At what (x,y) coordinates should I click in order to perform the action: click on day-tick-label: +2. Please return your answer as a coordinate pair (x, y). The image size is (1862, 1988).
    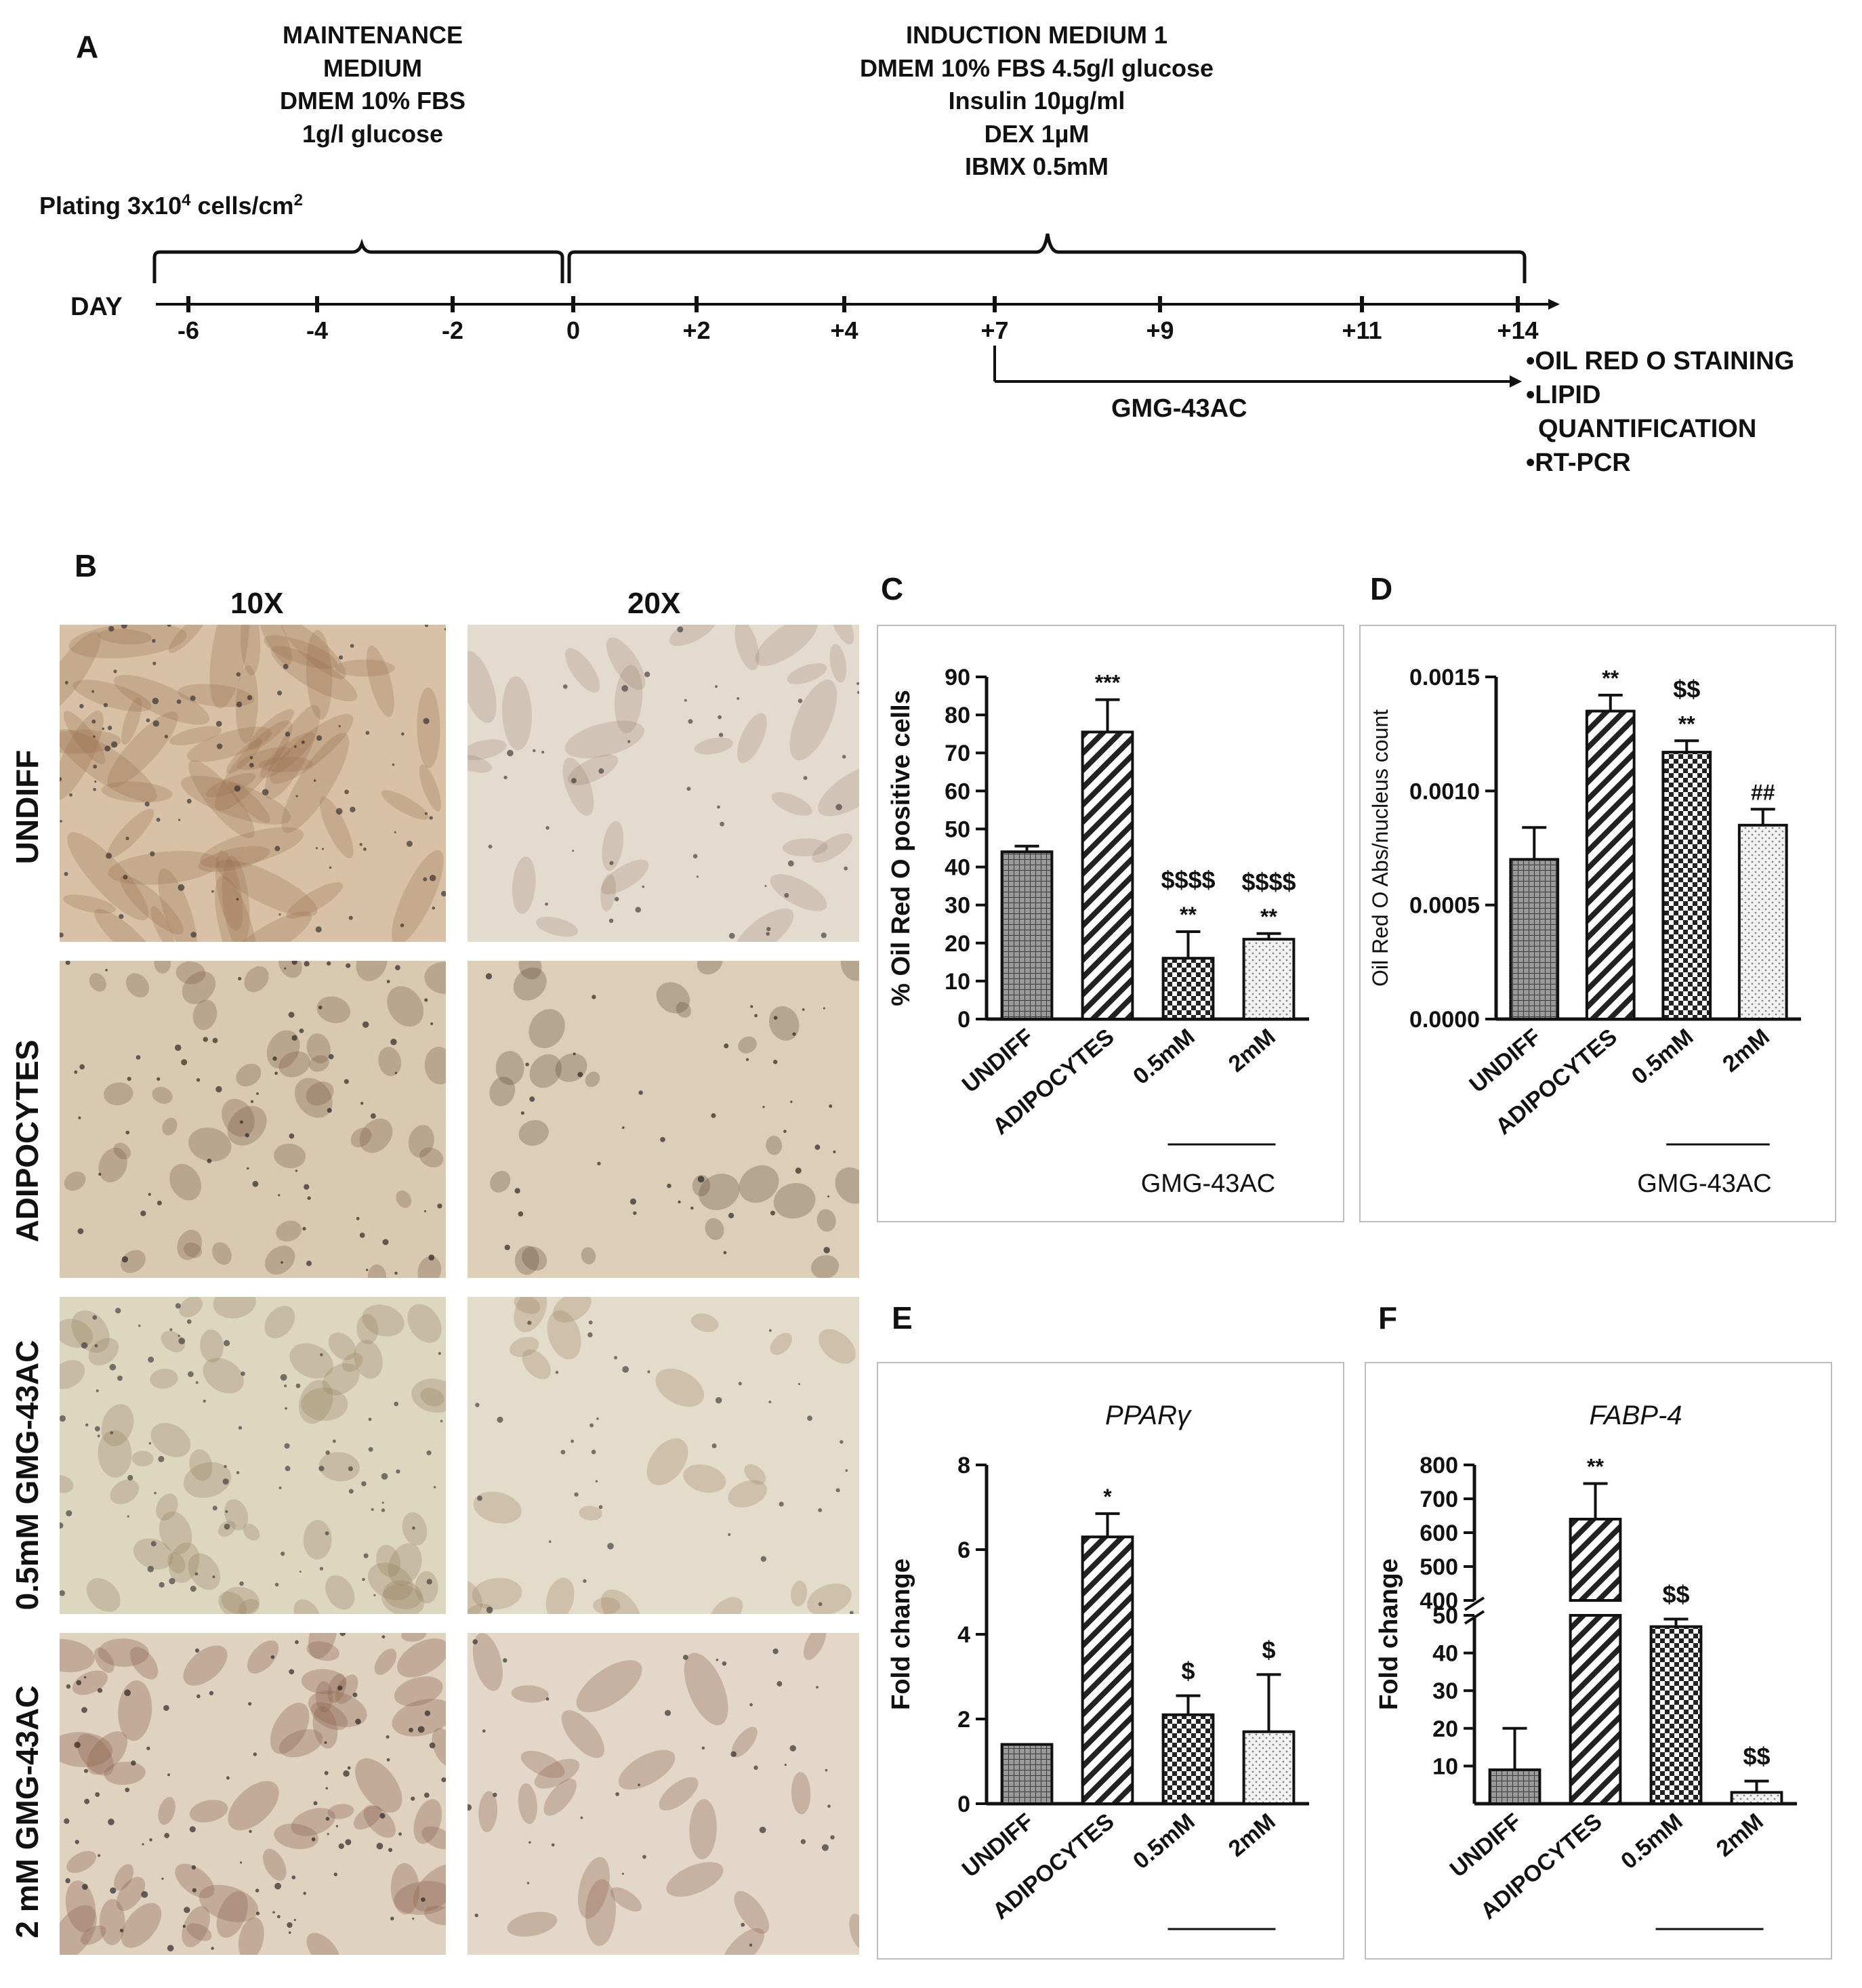
    Looking at the image, I should click on (696, 330).